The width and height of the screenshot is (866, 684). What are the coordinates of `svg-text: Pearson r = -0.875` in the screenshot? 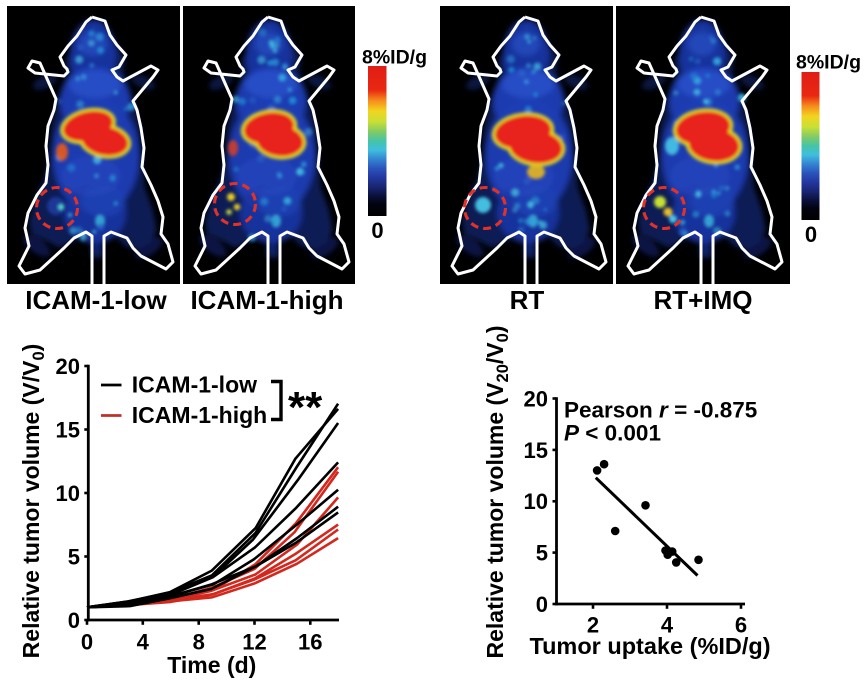 It's located at (660, 410).